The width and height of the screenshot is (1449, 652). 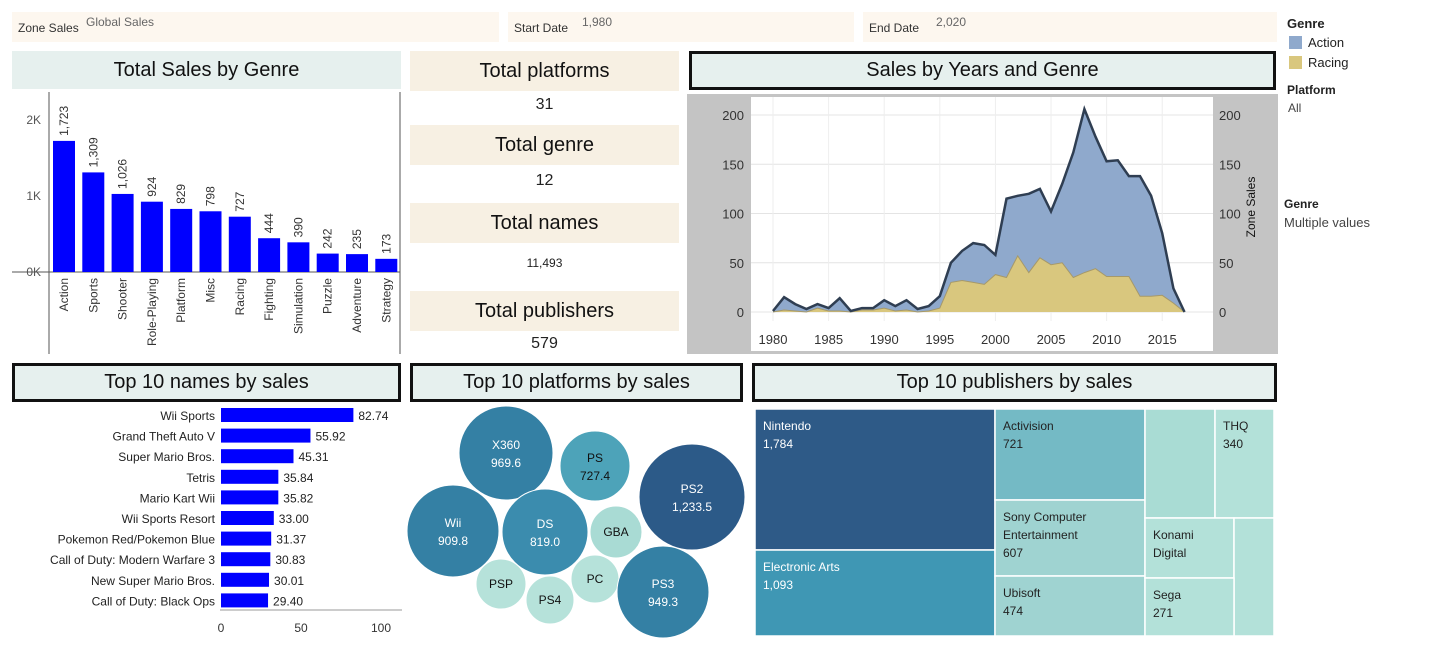 What do you see at coordinates (541, 28) in the screenshot?
I see `start-date-label: Start Date` at bounding box center [541, 28].